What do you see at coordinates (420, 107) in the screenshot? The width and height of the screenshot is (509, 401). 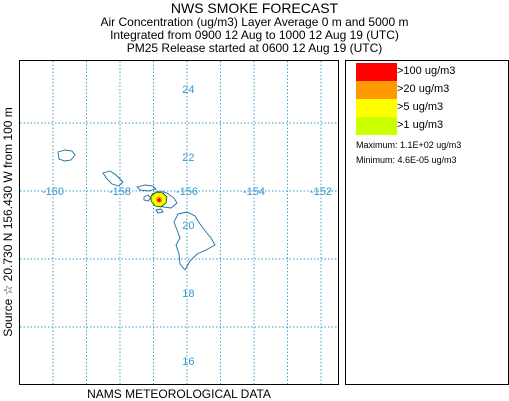 I see `legend-label: >5 ug/m3` at bounding box center [420, 107].